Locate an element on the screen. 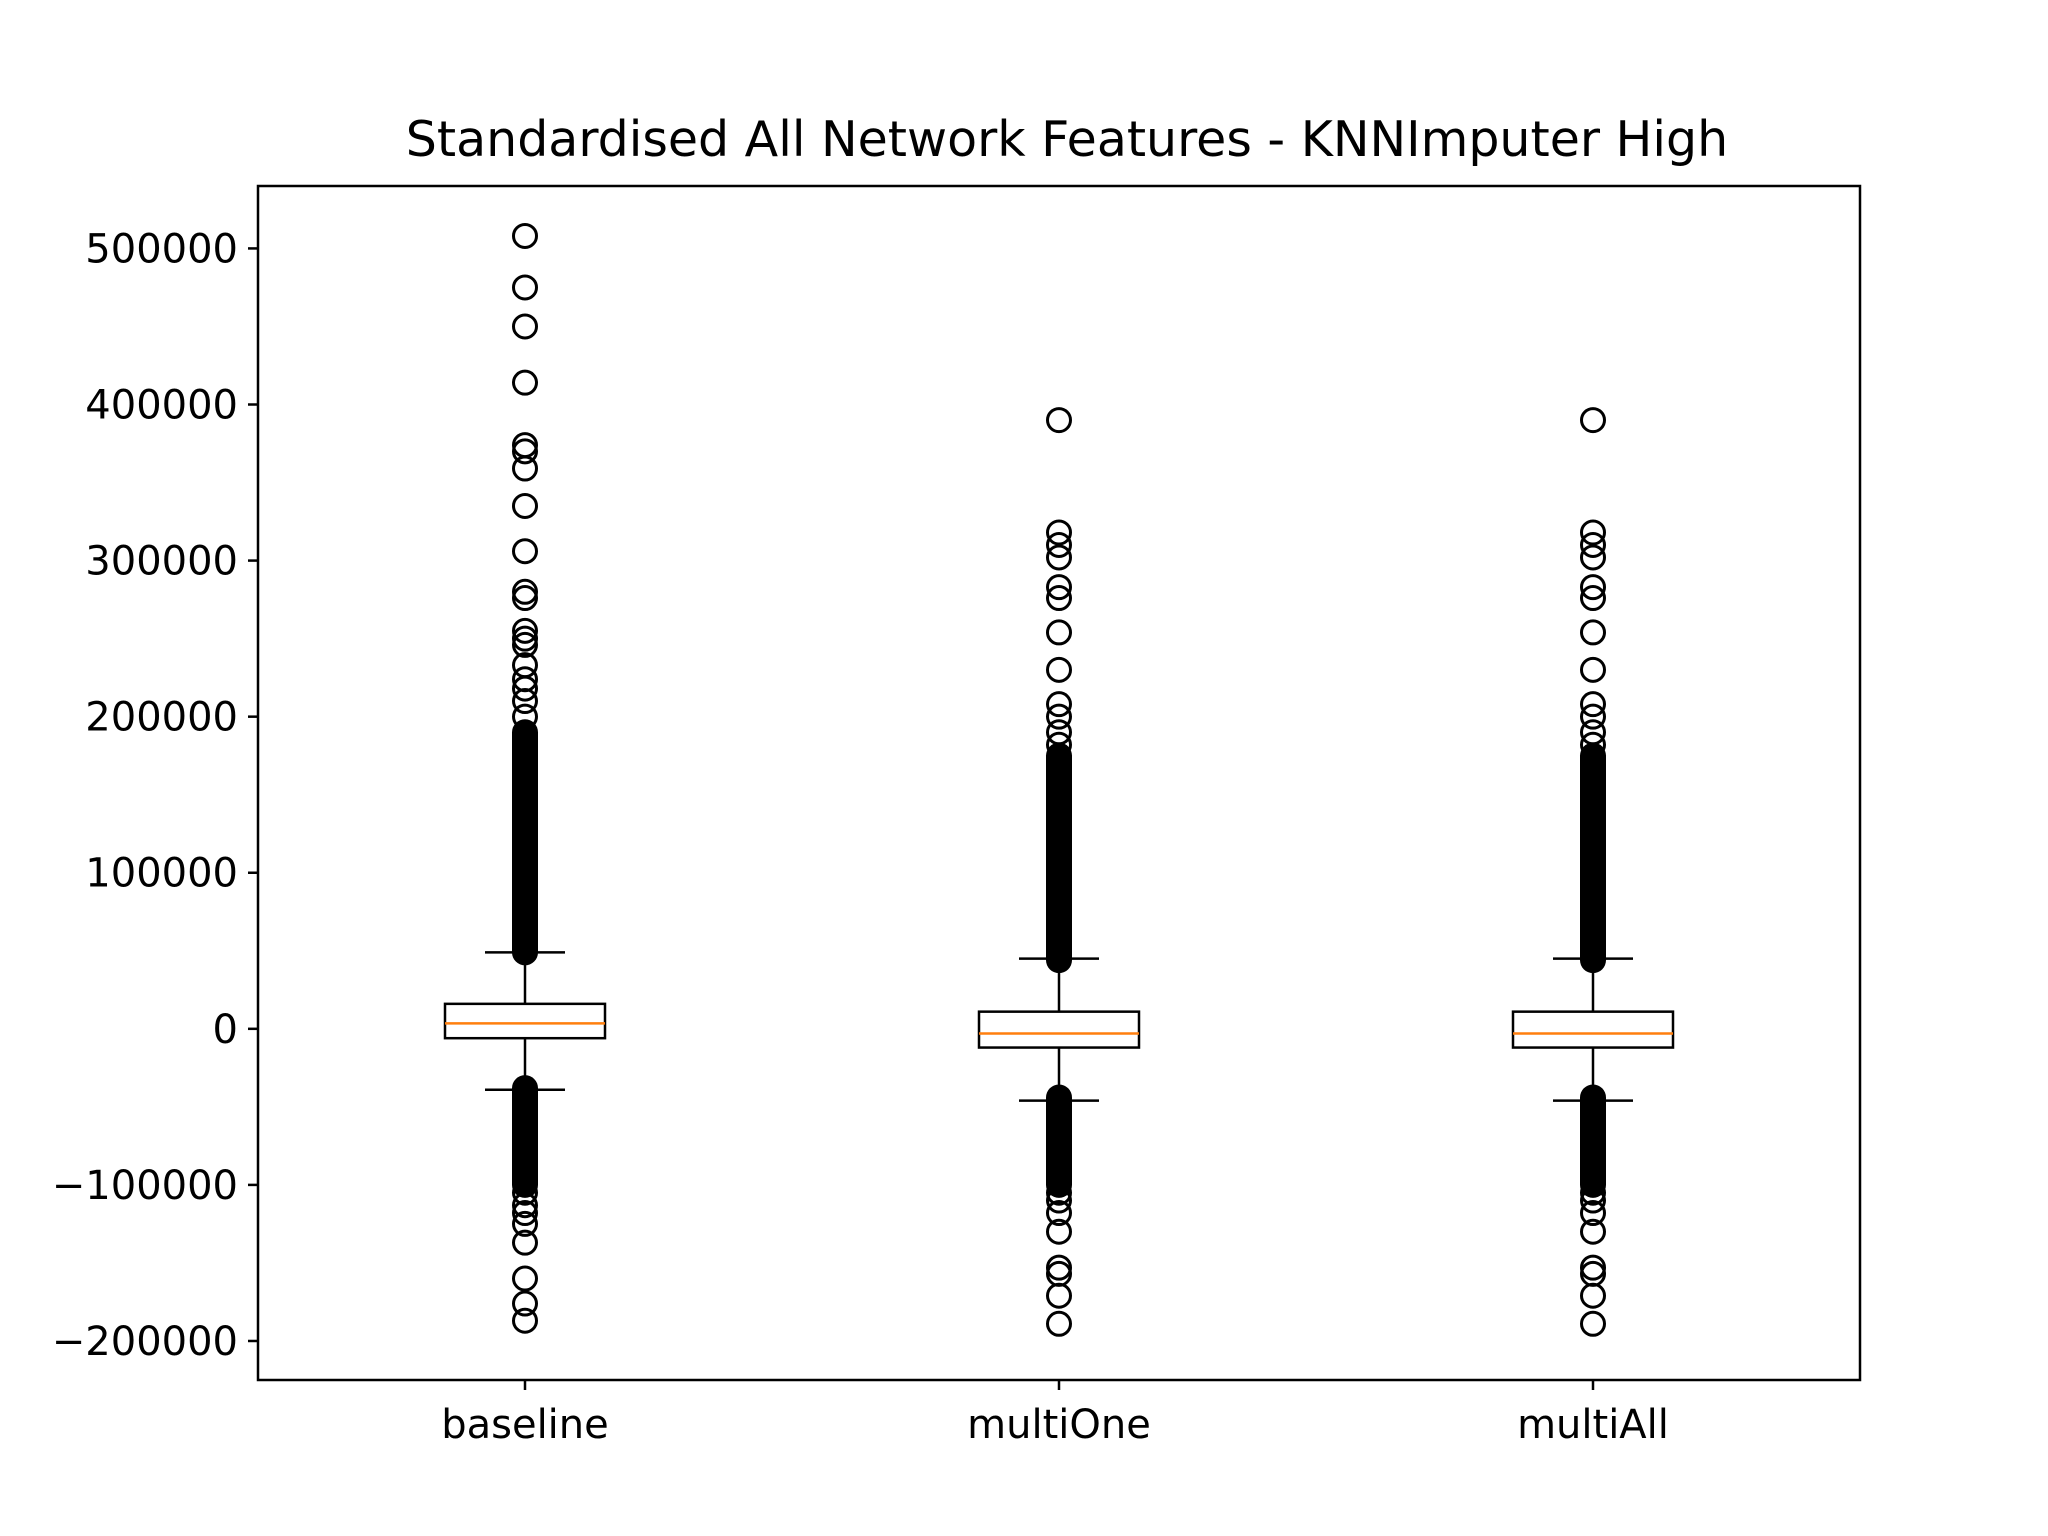 Image resolution: width=2048 pixels, height=1536 pixels. box-group-multiOne is located at coordinates (1059, 872).